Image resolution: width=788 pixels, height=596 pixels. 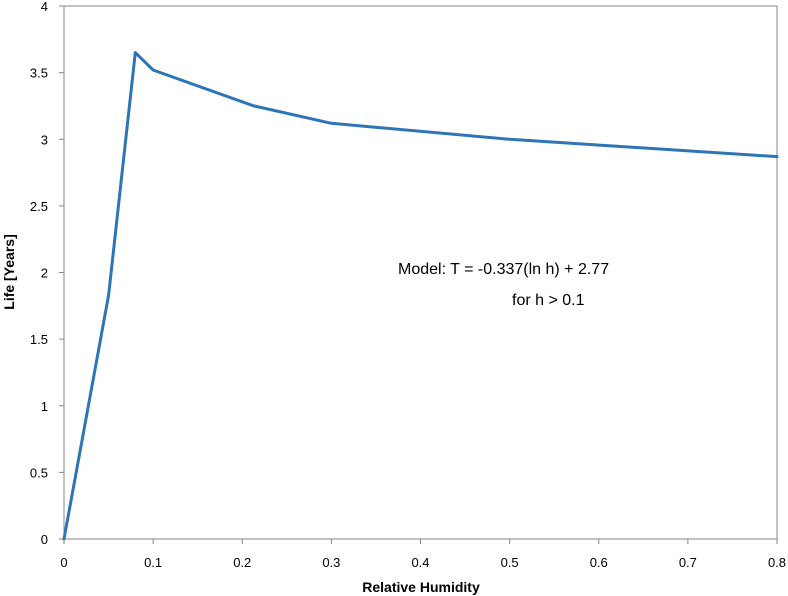 What do you see at coordinates (44, 406) in the screenshot?
I see `y-tick-label: 1` at bounding box center [44, 406].